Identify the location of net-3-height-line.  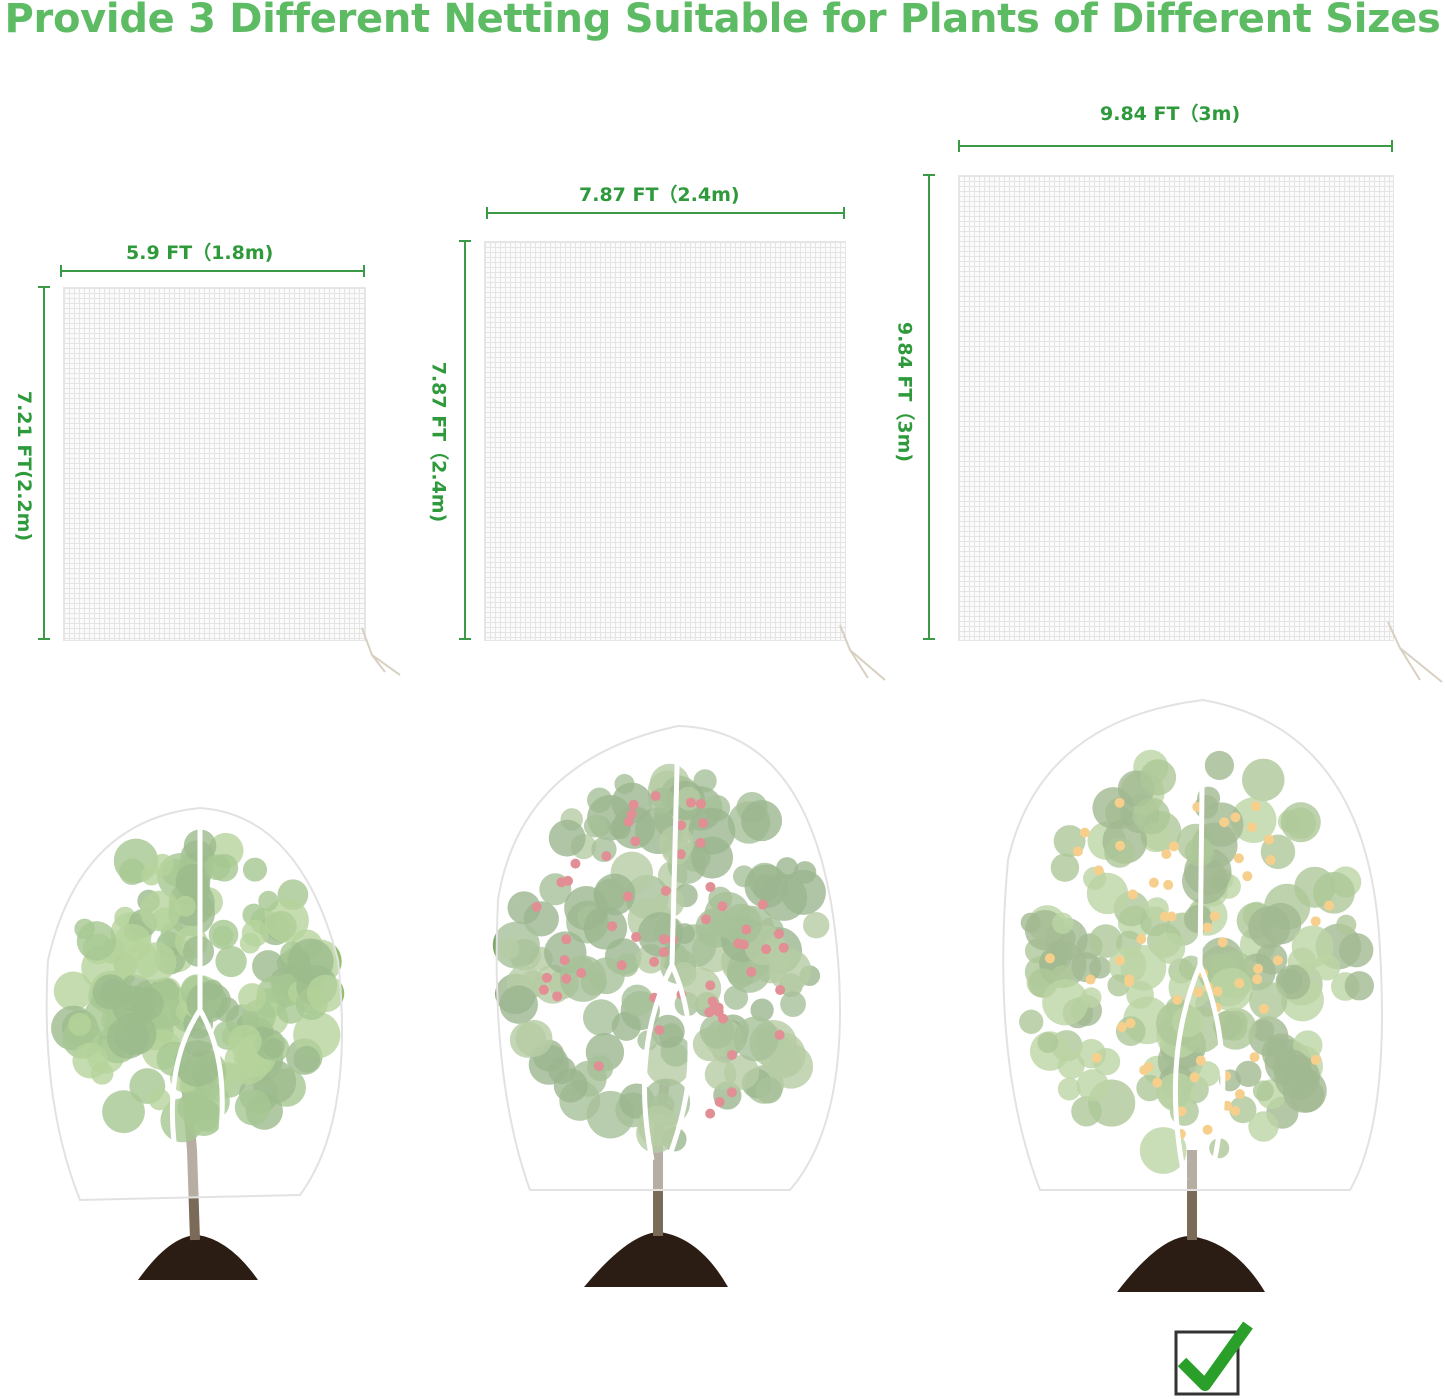
(929, 407).